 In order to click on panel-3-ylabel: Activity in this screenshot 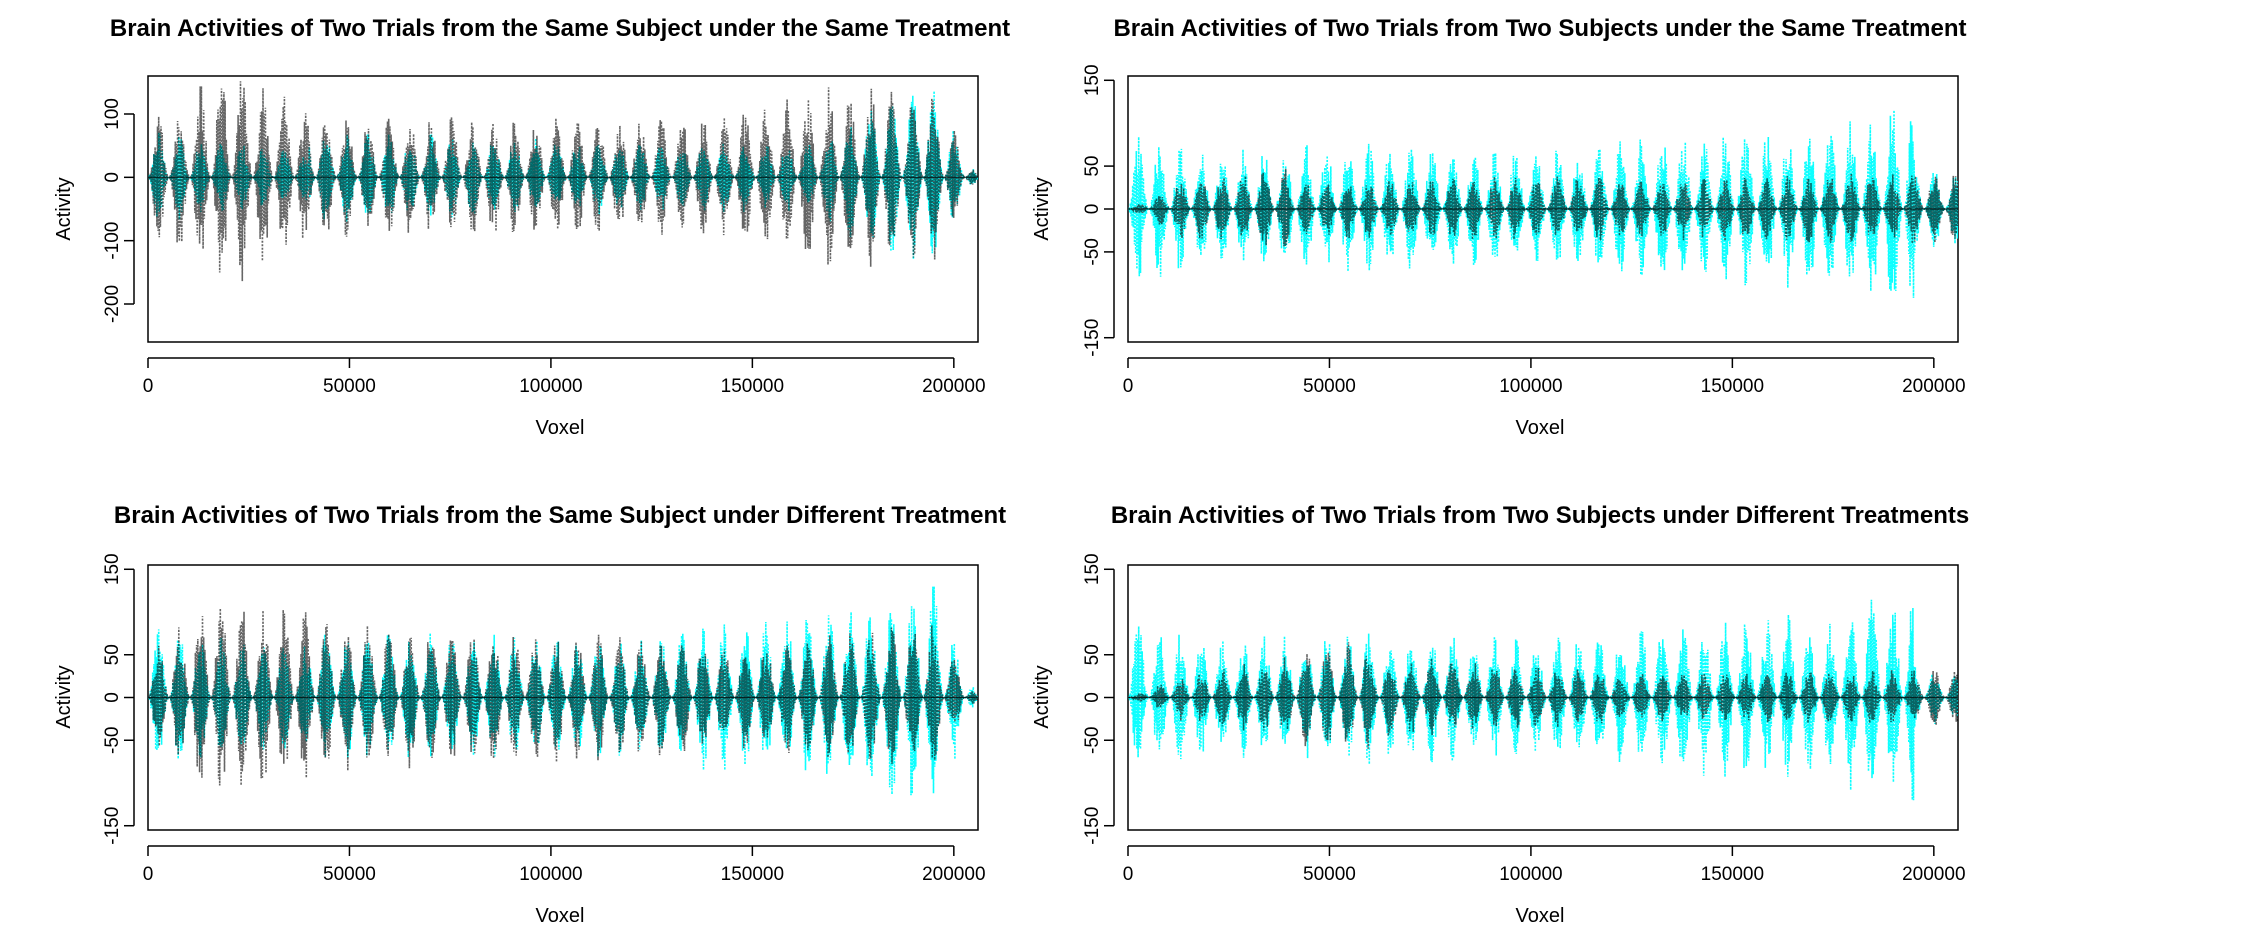, I will do `click(64, 696)`.